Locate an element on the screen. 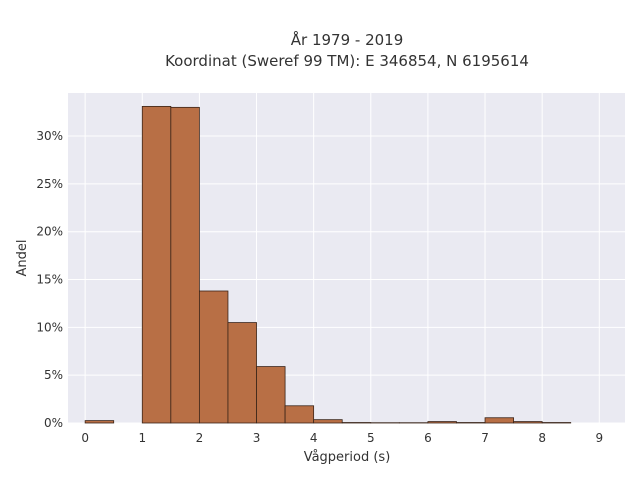  y-axis-ticks: 0% 5% 10% 15% 20% 25% 30% is located at coordinates (49, 279).